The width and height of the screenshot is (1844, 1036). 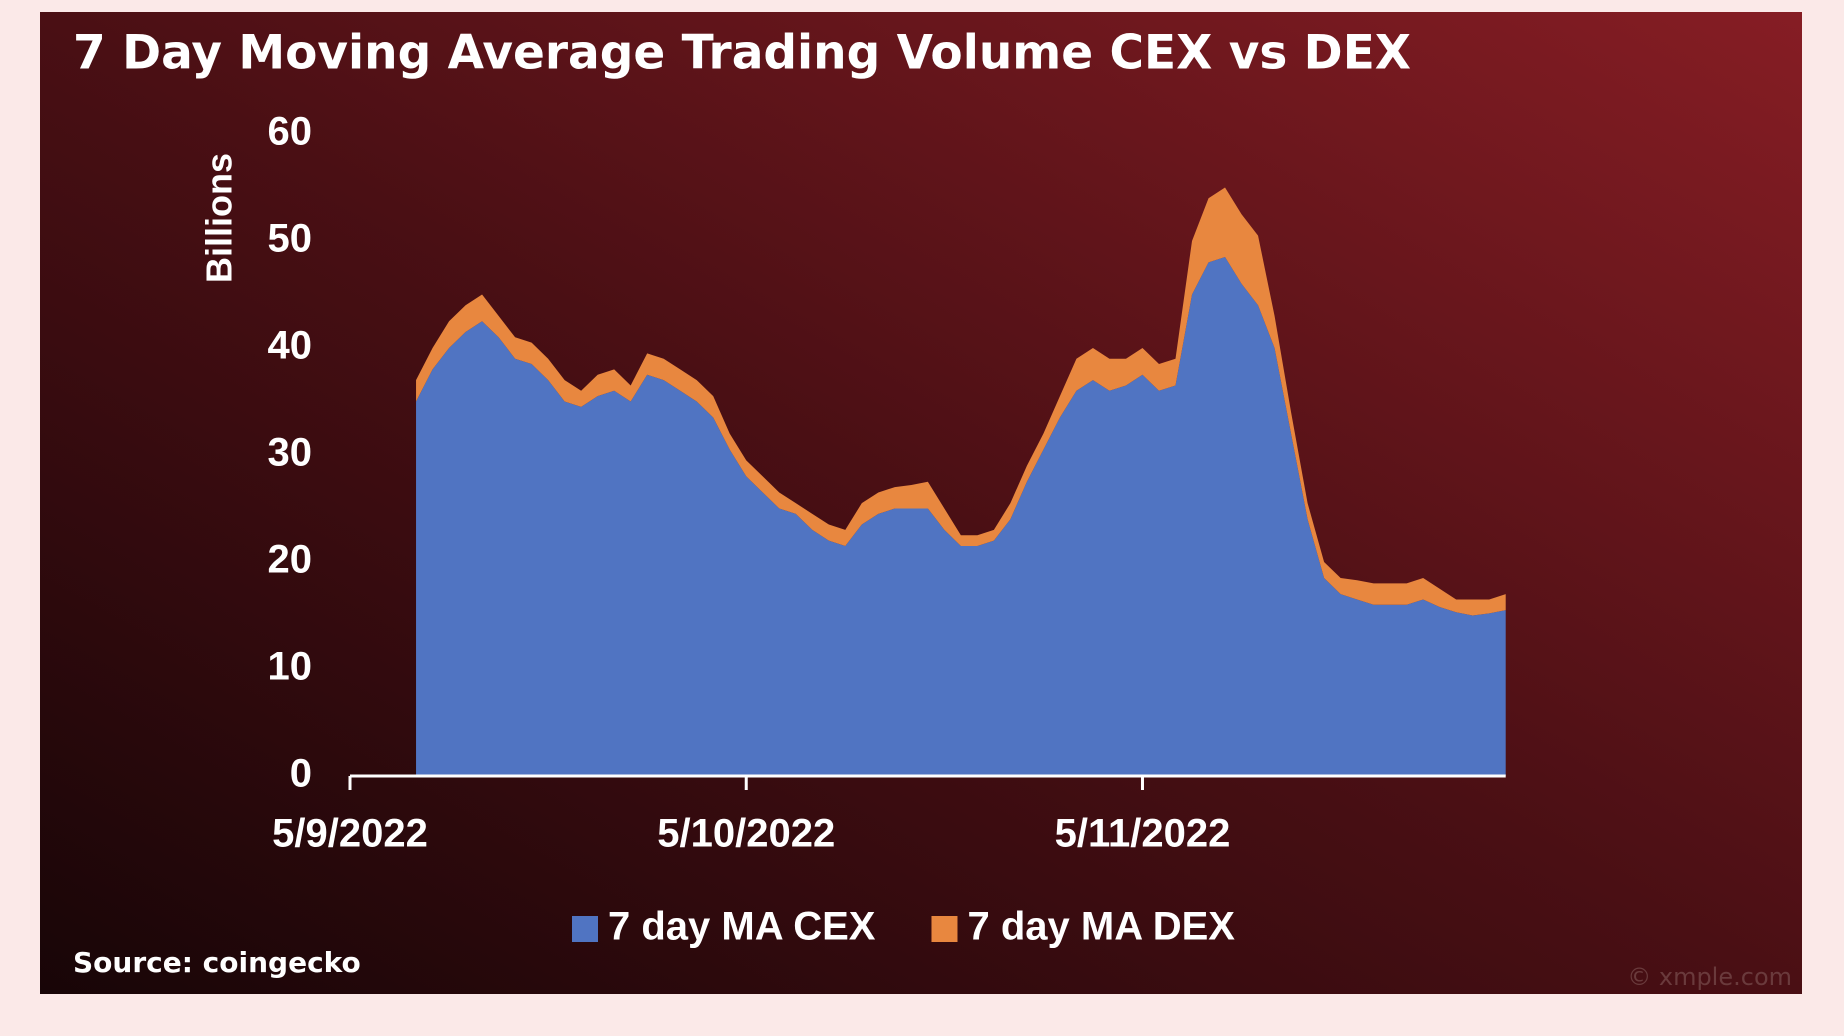 I want to click on x-tick-label: 5/10/2022, so click(x=746, y=834).